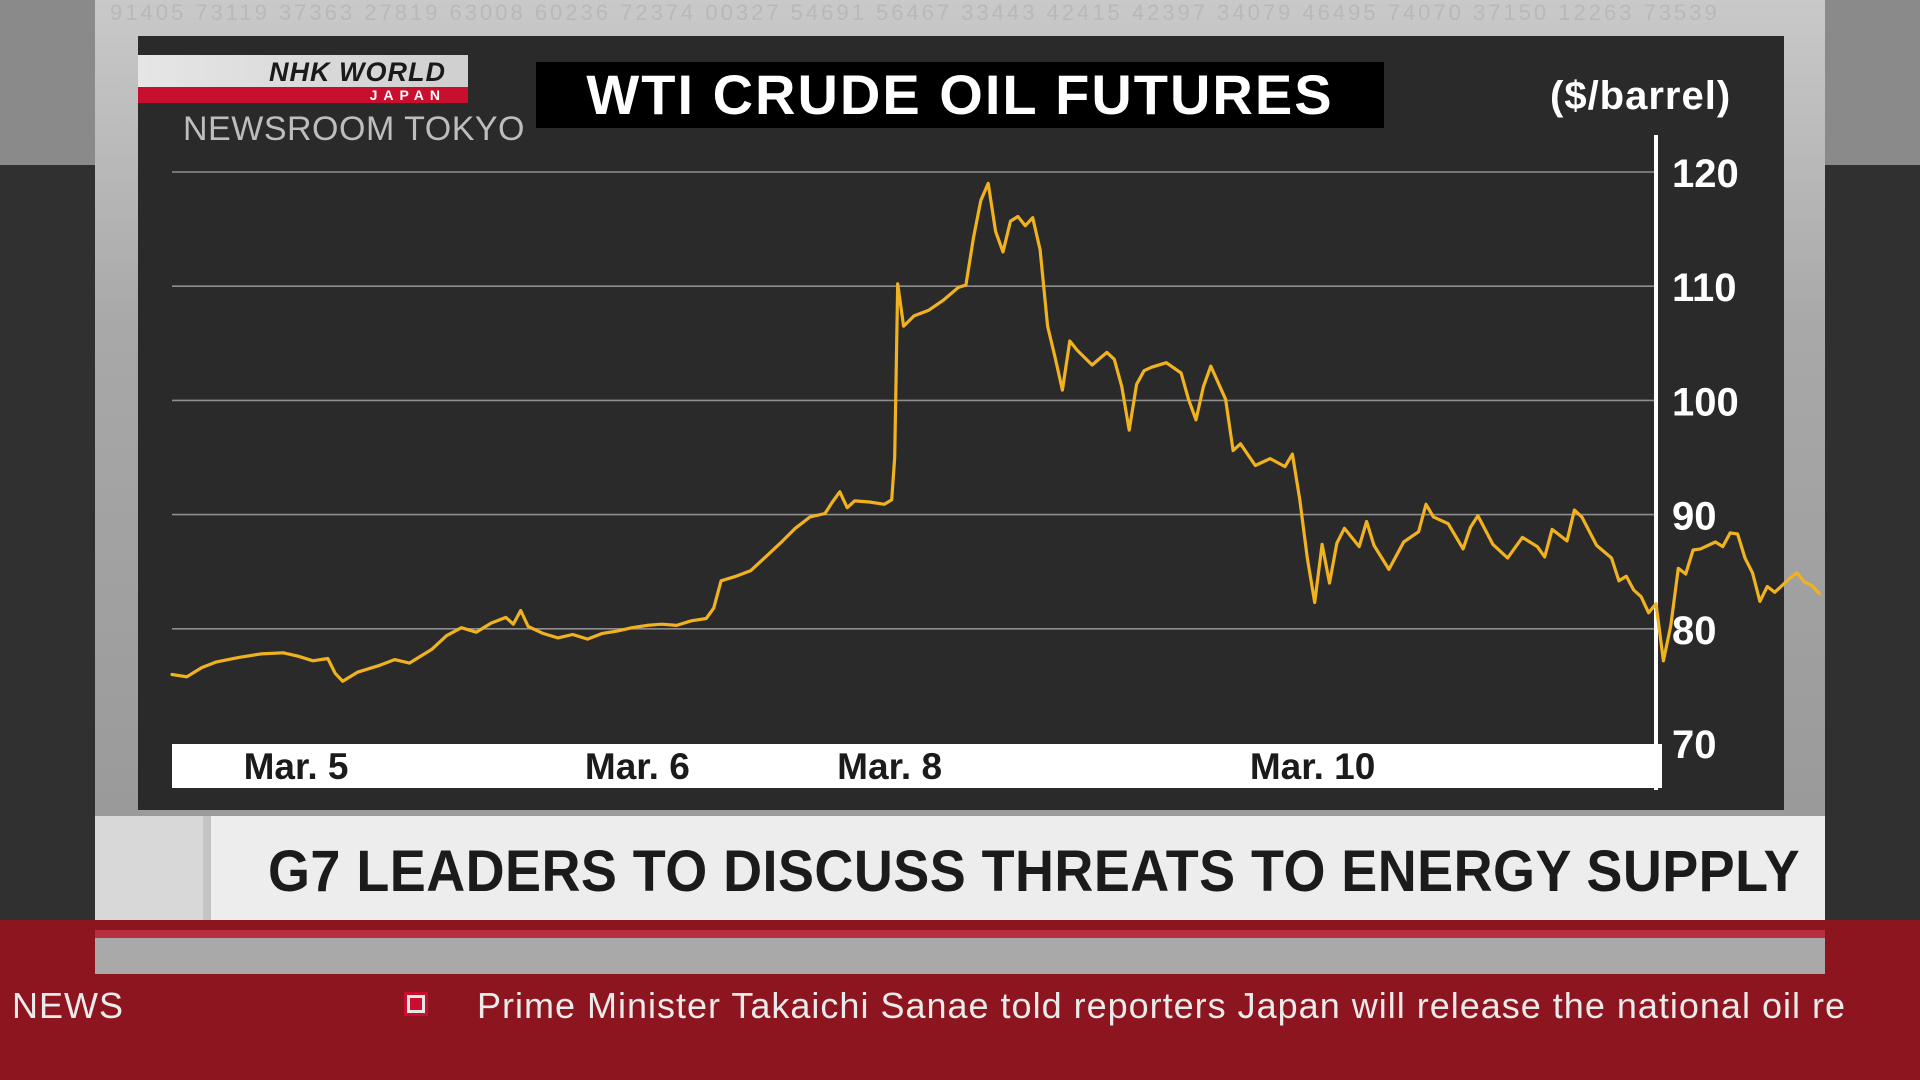  Describe the element at coordinates (1694, 745) in the screenshot. I see `y-tick-label: 70` at that location.